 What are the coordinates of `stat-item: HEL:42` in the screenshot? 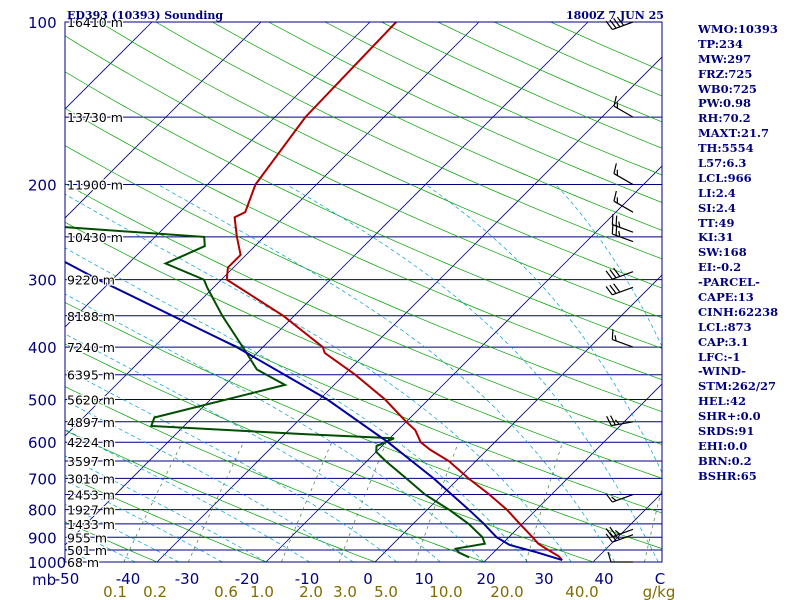 It's located at (722, 401).